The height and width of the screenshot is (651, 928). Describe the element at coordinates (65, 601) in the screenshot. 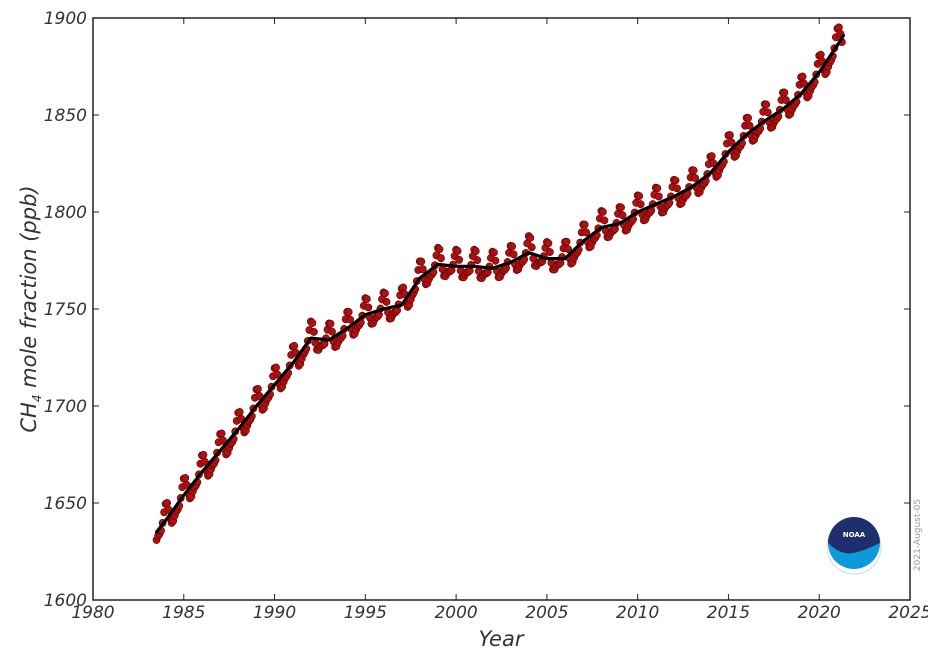

I see `y-tick-label: 1600` at that location.